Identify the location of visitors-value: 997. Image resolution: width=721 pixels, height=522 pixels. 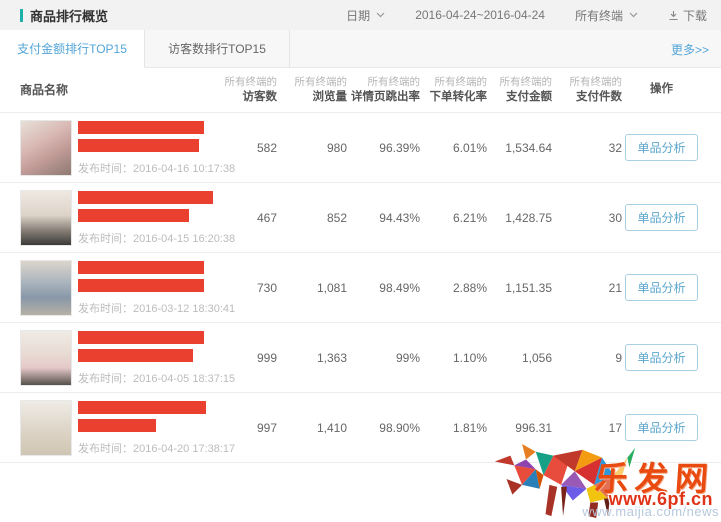
(266, 427).